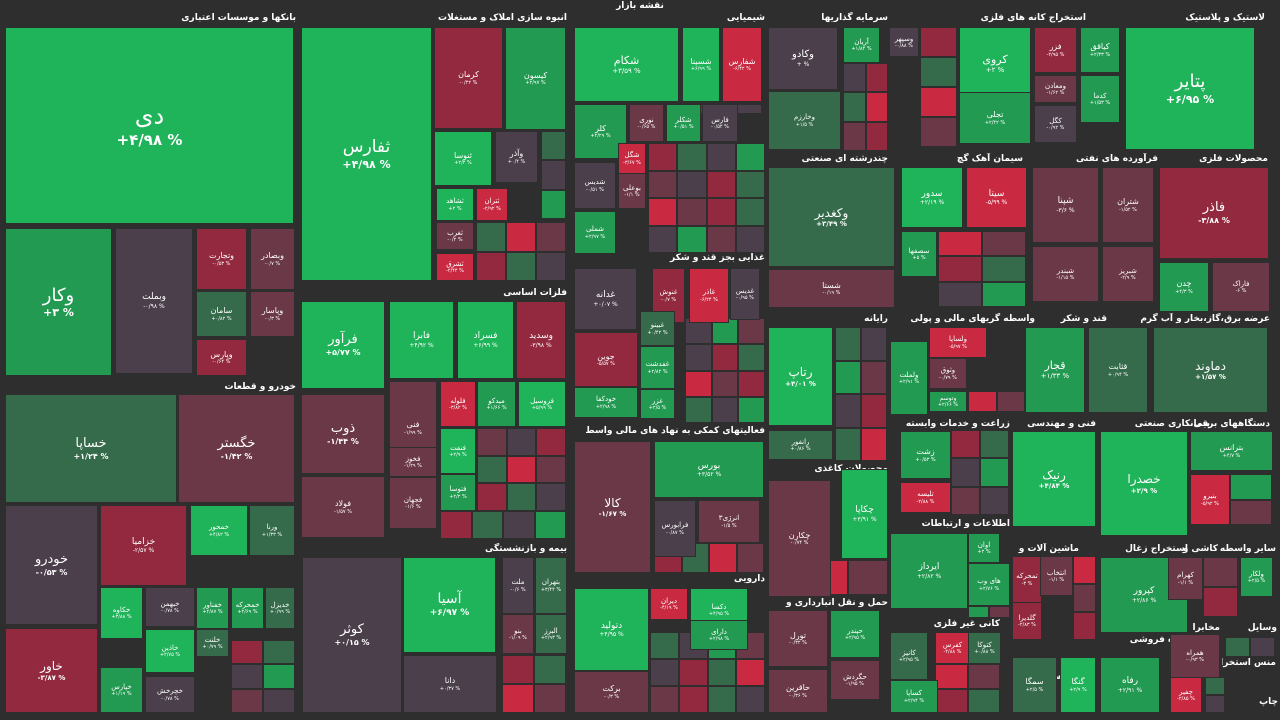 The image size is (1280, 720). What do you see at coordinates (1055, 124) in the screenshot?
I see `stock-tile: کگل -۰/۹۲ %` at bounding box center [1055, 124].